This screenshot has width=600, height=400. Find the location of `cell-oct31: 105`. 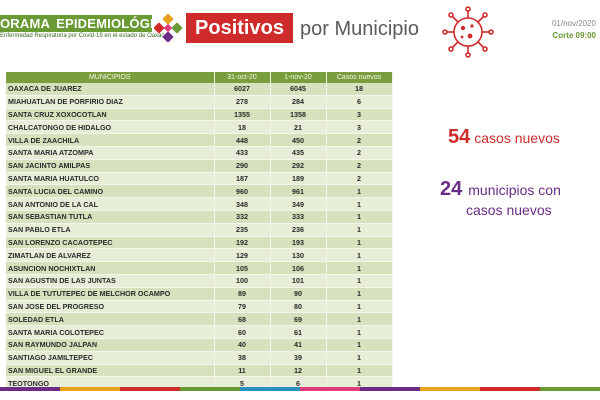

cell-oct31: 105 is located at coordinates (242, 268).